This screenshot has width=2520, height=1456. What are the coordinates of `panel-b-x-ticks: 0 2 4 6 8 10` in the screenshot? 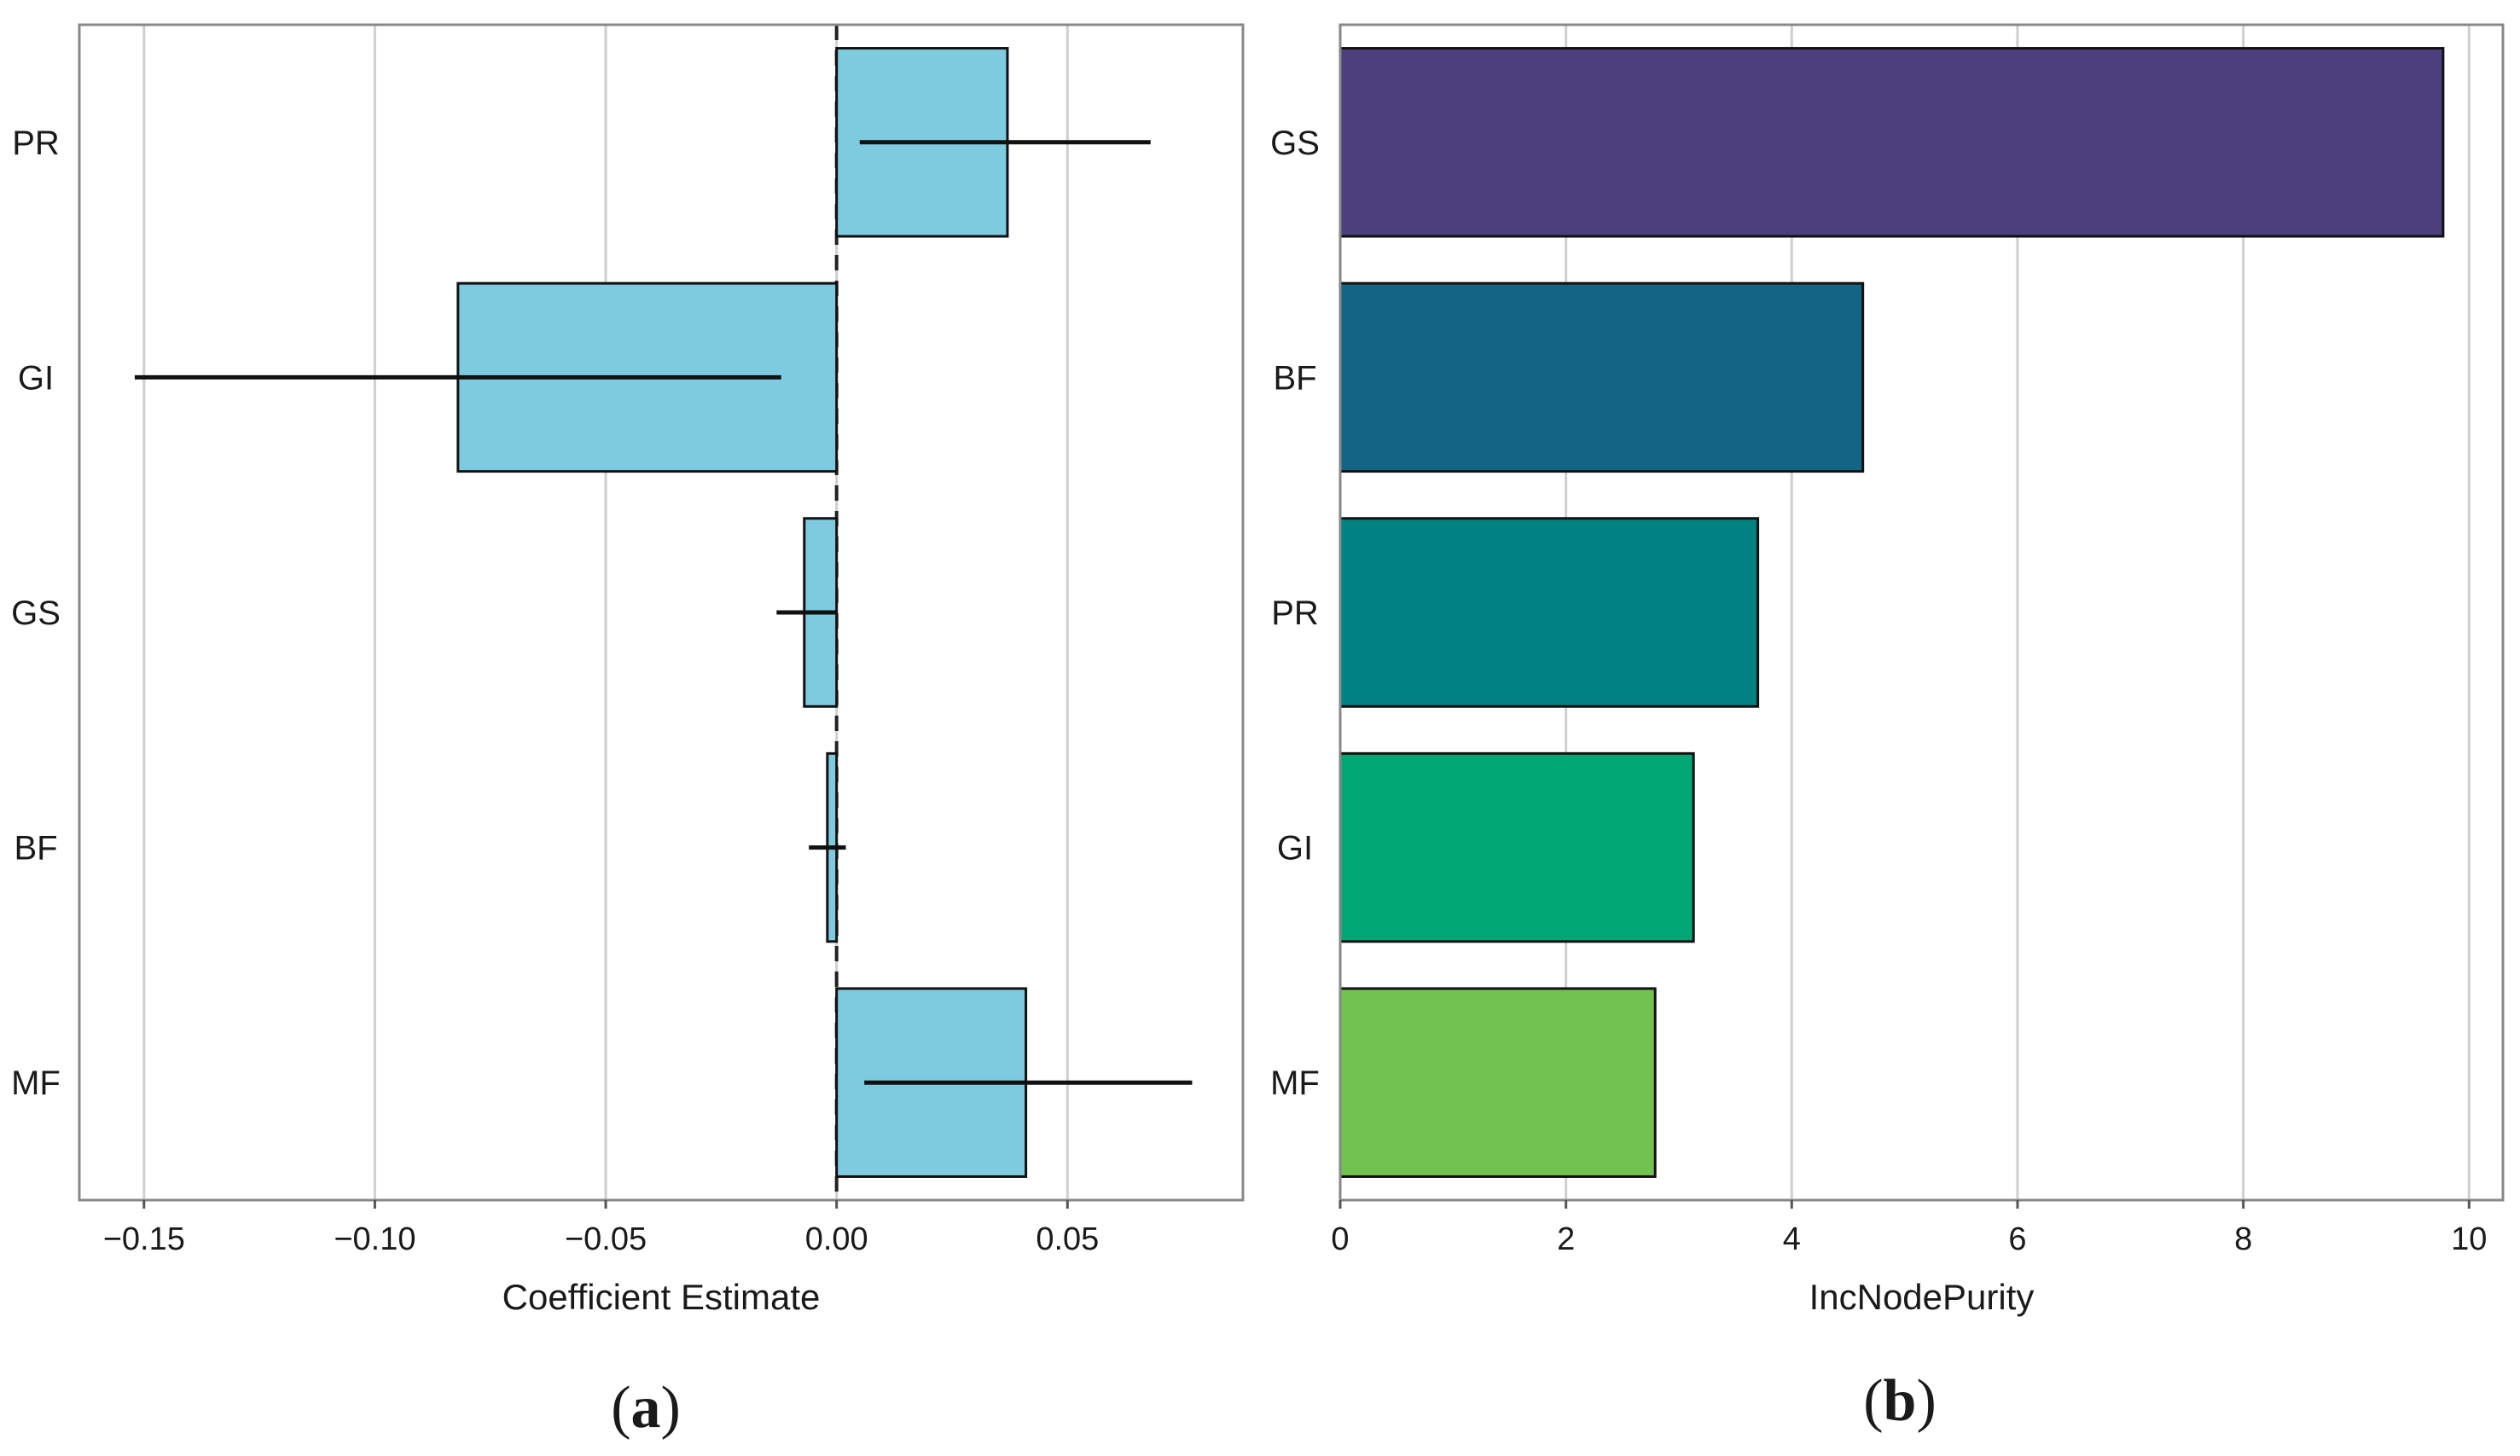 It's located at (1909, 1228).